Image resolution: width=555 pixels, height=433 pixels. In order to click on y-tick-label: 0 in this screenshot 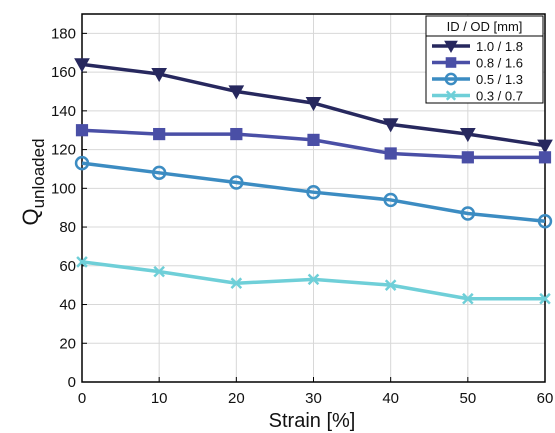, I will do `click(72, 382)`.